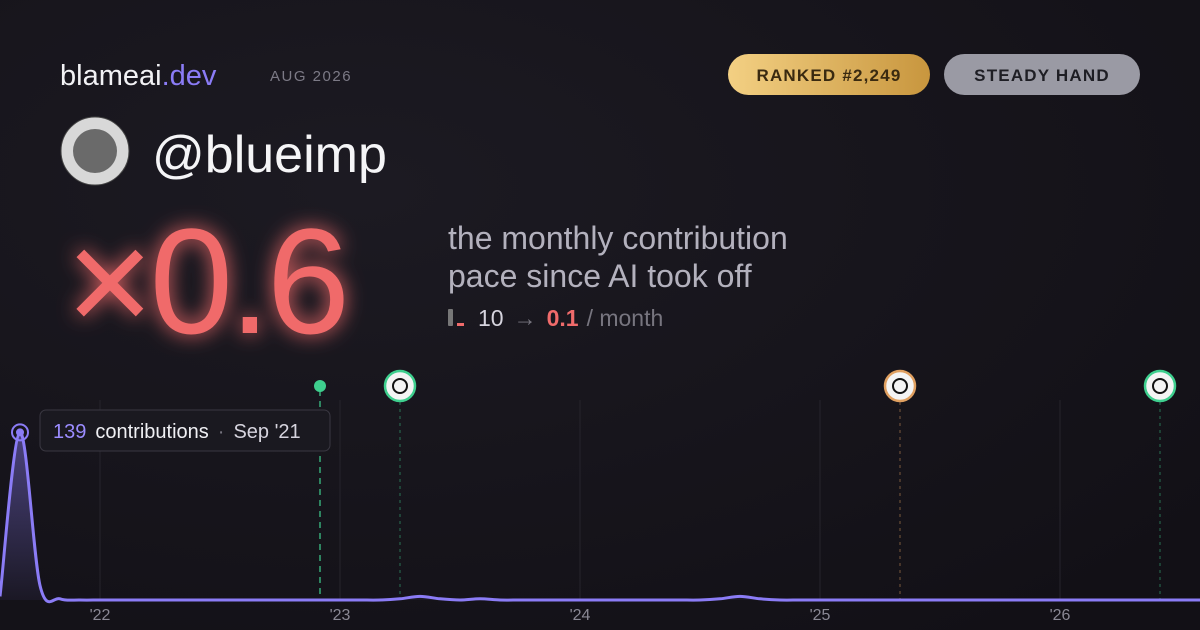 This screenshot has height=630, width=1200. What do you see at coordinates (100, 615) in the screenshot?
I see `x-tick-label: '22` at bounding box center [100, 615].